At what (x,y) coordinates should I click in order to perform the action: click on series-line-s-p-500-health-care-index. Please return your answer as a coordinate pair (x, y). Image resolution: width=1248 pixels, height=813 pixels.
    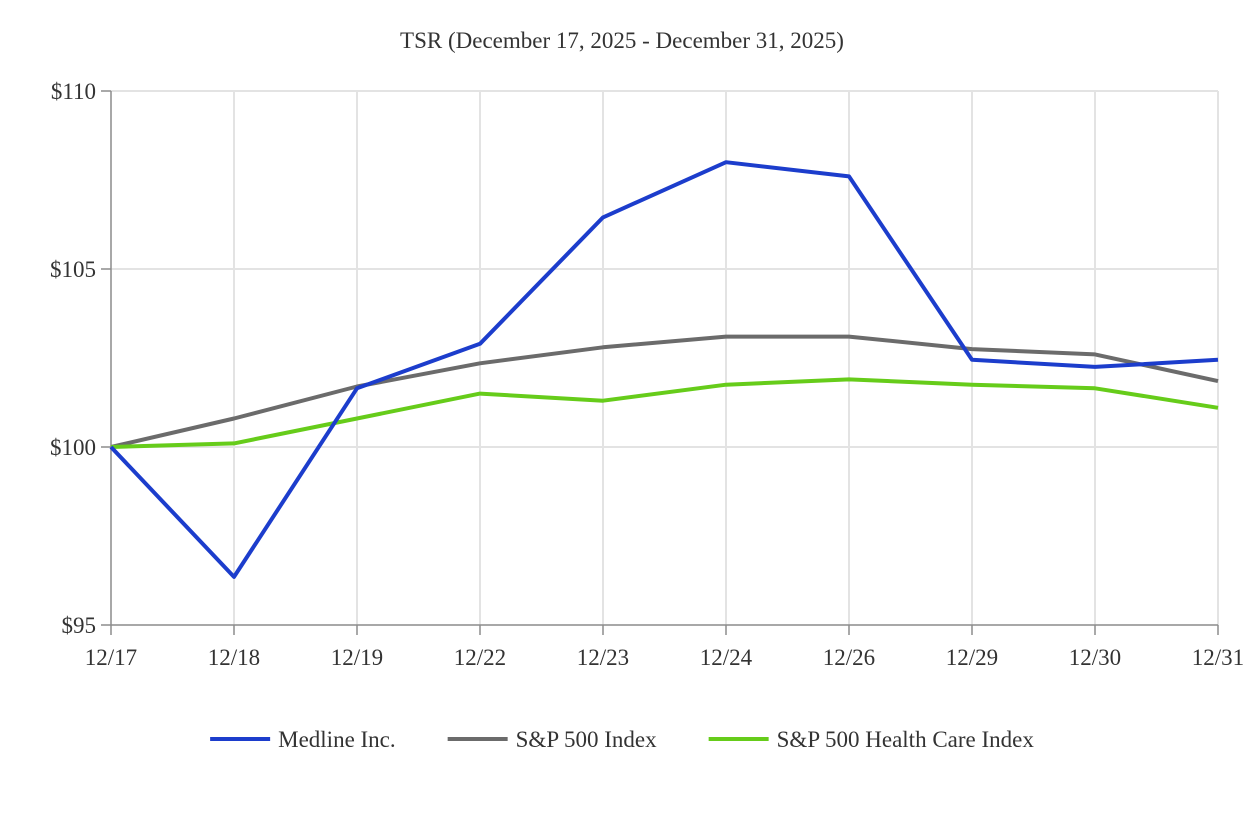
    Looking at the image, I should click on (664, 413).